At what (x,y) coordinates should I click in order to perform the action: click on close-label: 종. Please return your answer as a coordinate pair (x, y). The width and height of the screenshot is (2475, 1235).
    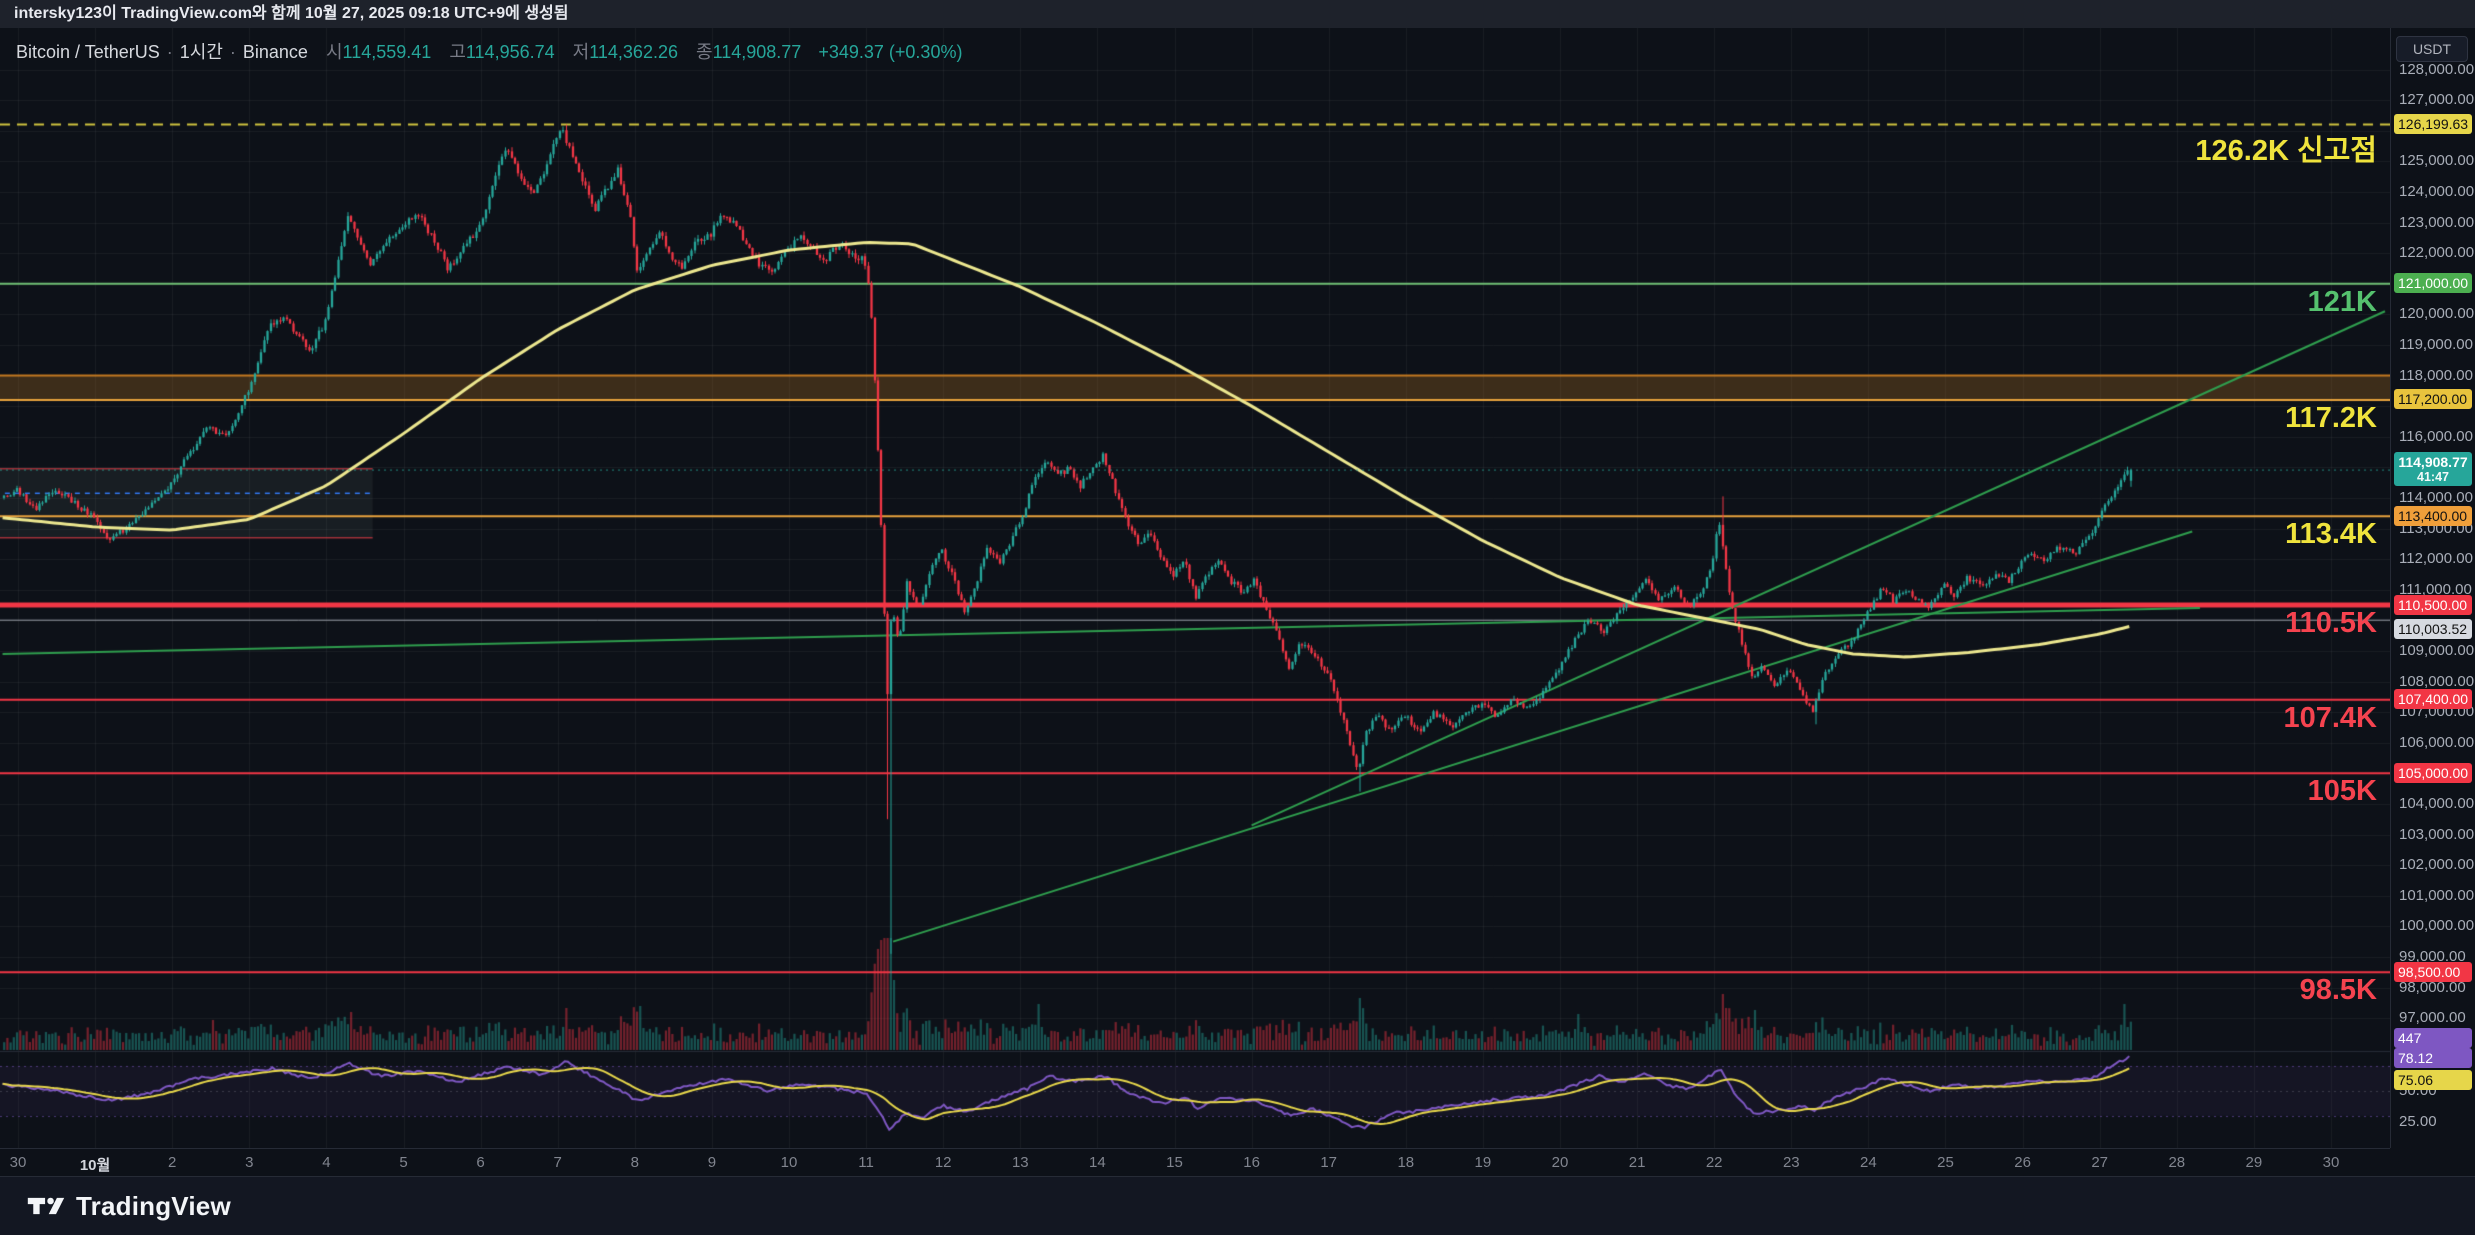
    Looking at the image, I should click on (704, 52).